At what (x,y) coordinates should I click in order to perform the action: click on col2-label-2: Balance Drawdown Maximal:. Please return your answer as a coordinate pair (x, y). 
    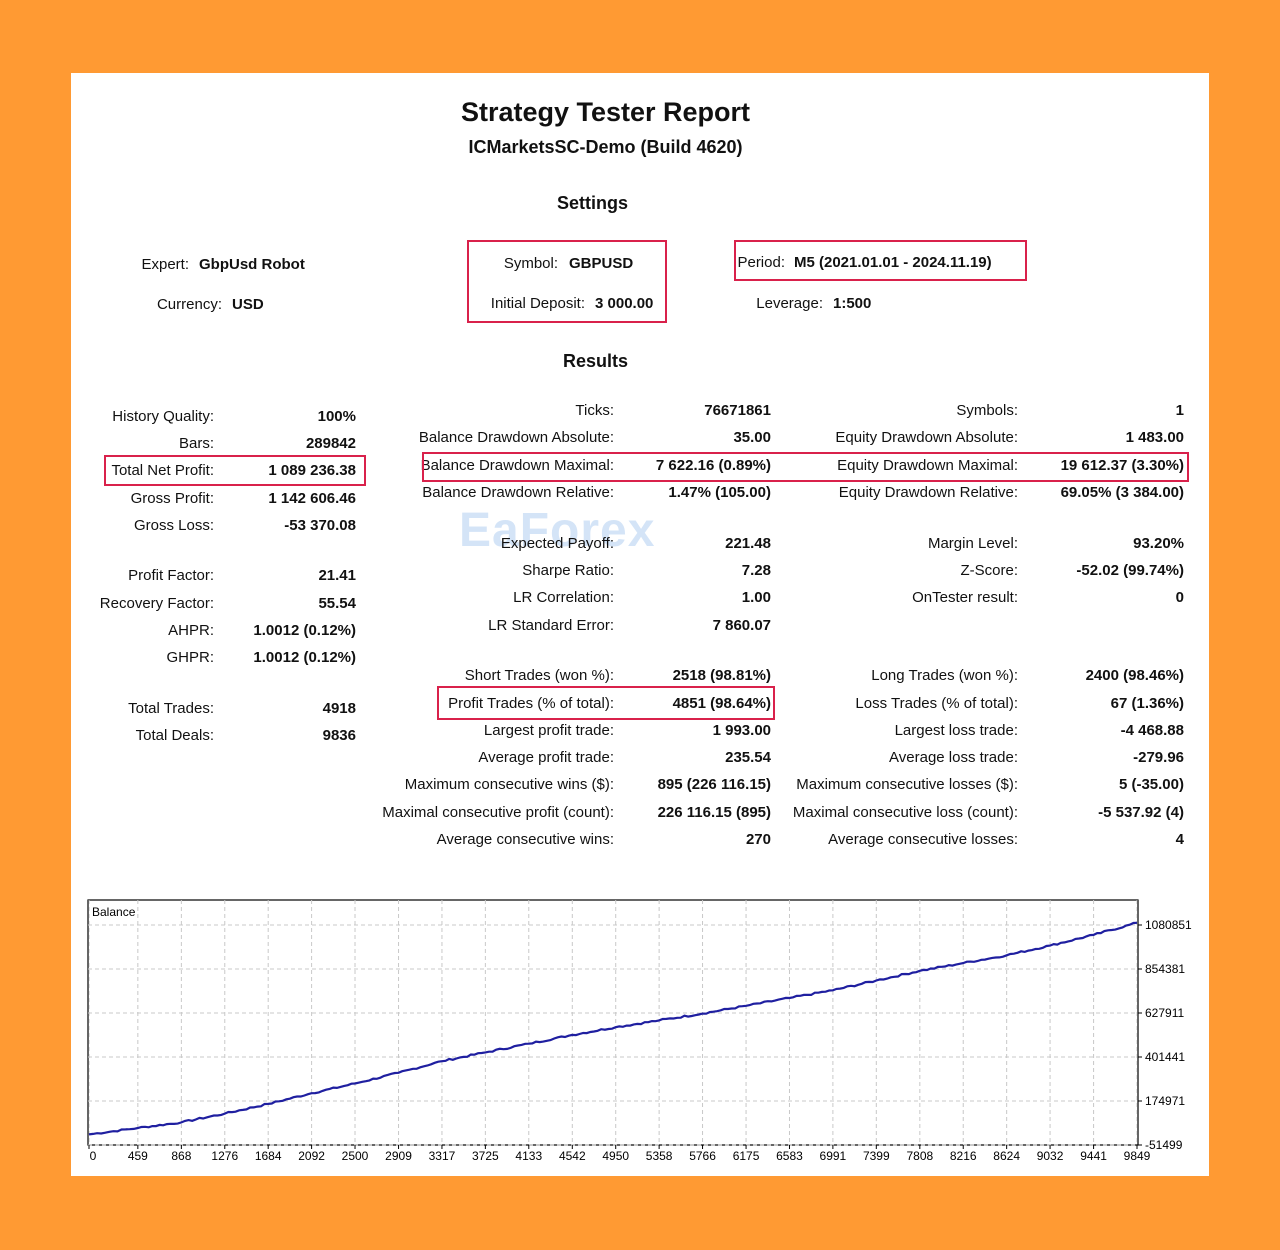
    Looking at the image, I should click on (517, 465).